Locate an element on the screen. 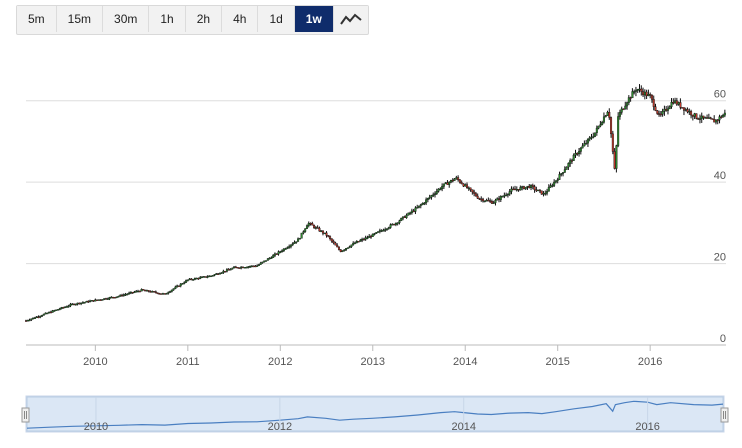  navigator-handle-left is located at coordinates (25, 415).